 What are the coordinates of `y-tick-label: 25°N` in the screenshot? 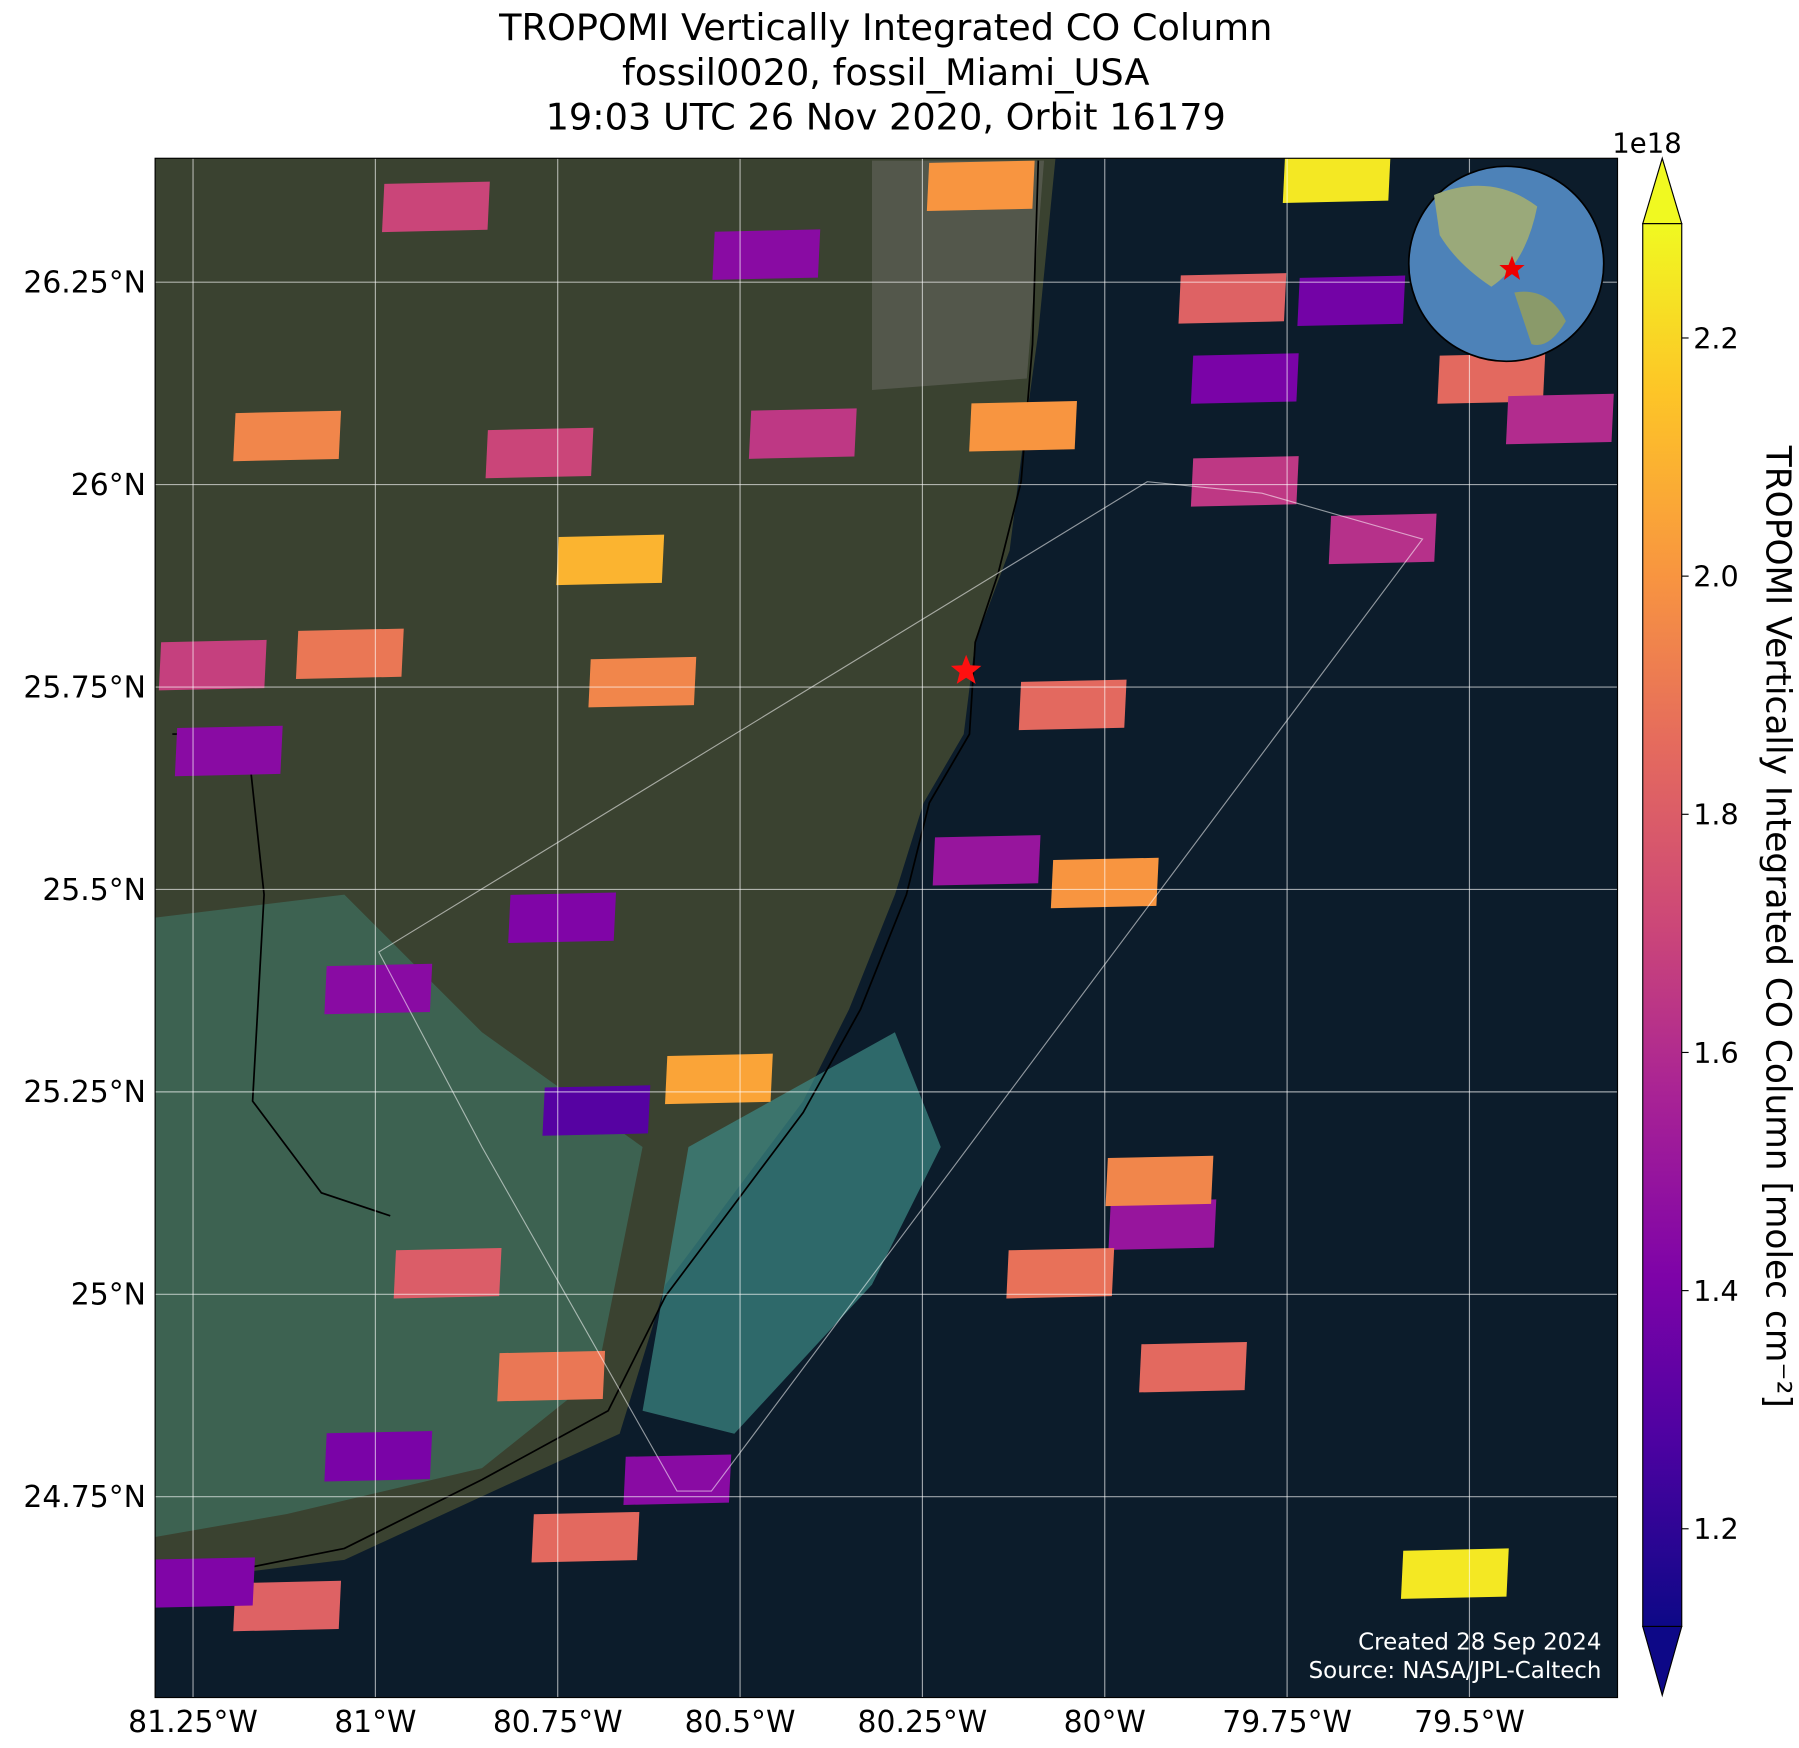 It's located at (108, 1295).